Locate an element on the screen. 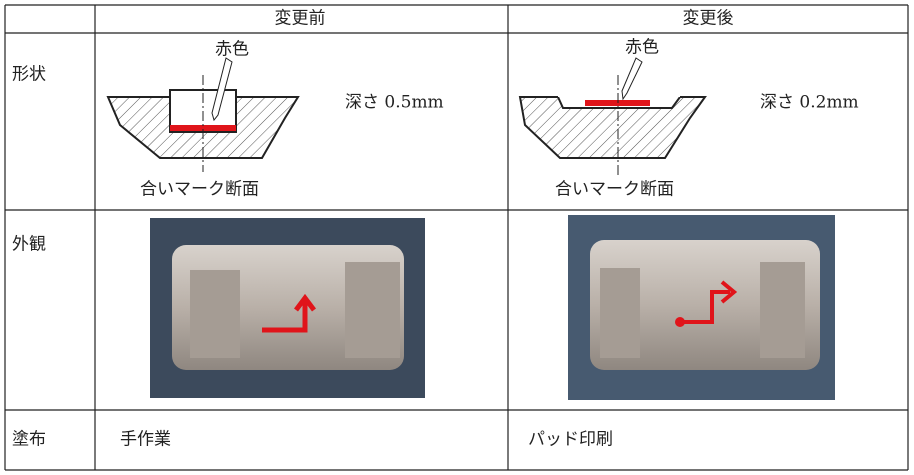 The width and height of the screenshot is (914, 475). row-label: 塗布 is located at coordinates (29, 439).